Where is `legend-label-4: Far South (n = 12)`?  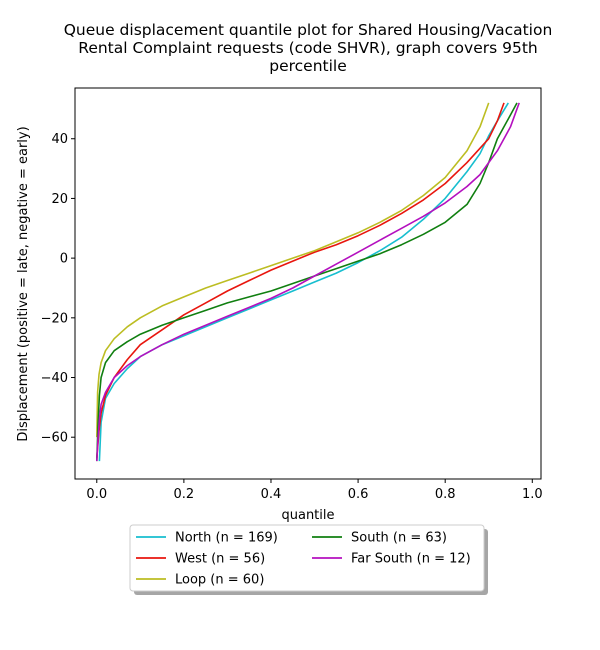 legend-label-4: Far South (n = 12) is located at coordinates (411, 559).